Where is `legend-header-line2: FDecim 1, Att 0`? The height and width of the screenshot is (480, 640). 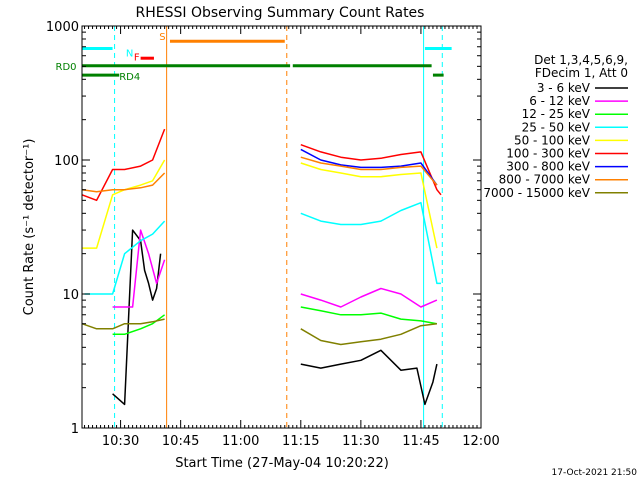
legend-header-line2: FDecim 1, Att 0 is located at coordinates (581, 73).